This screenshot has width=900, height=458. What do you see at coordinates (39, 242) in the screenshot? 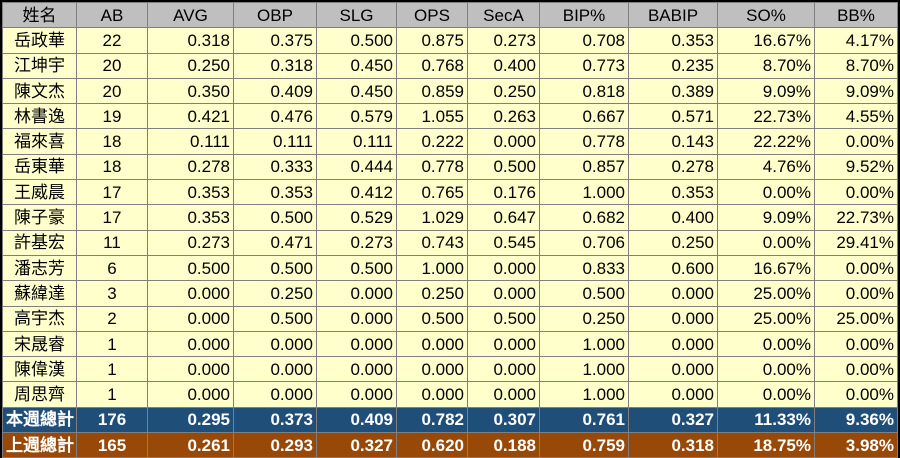
I see `player-name-cell: 許基宏` at bounding box center [39, 242].